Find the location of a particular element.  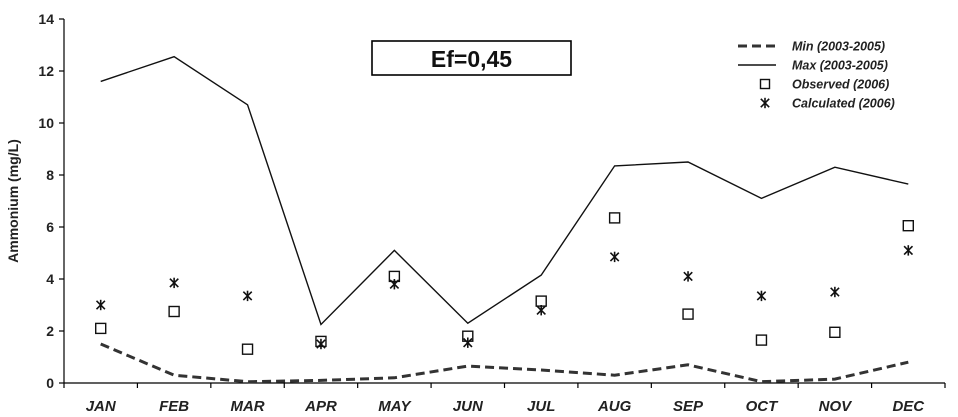

y-tick-label: 12 is located at coordinates (46, 71).